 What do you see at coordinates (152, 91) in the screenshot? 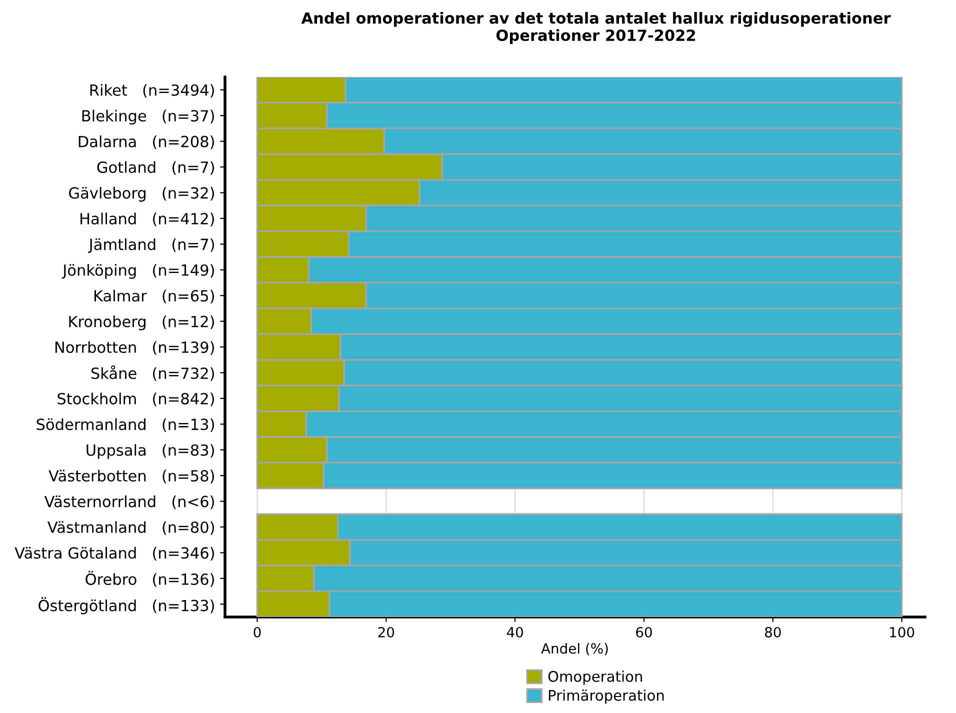
I see `y-tick-label: Riket (n=3494)` at bounding box center [152, 91].